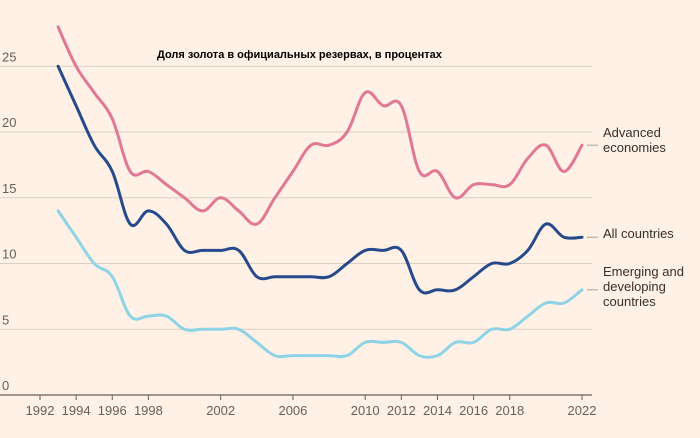 The image size is (700, 438). I want to click on legend-label: developing, so click(634, 286).